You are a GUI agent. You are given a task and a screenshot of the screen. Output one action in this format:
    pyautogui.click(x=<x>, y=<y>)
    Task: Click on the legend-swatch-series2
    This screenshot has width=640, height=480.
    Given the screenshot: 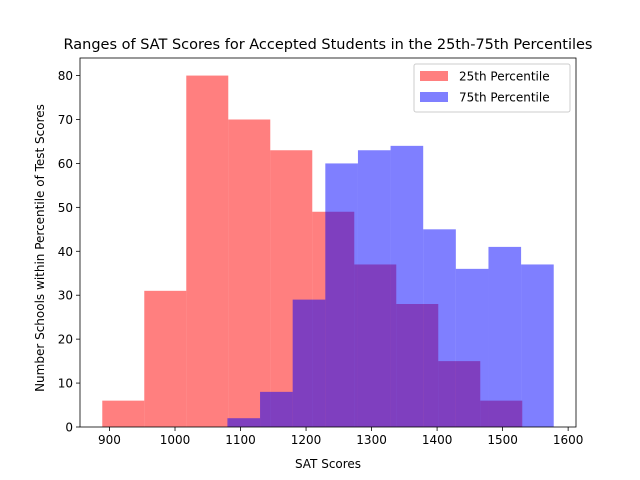 What is the action you would take?
    pyautogui.click(x=434, y=97)
    